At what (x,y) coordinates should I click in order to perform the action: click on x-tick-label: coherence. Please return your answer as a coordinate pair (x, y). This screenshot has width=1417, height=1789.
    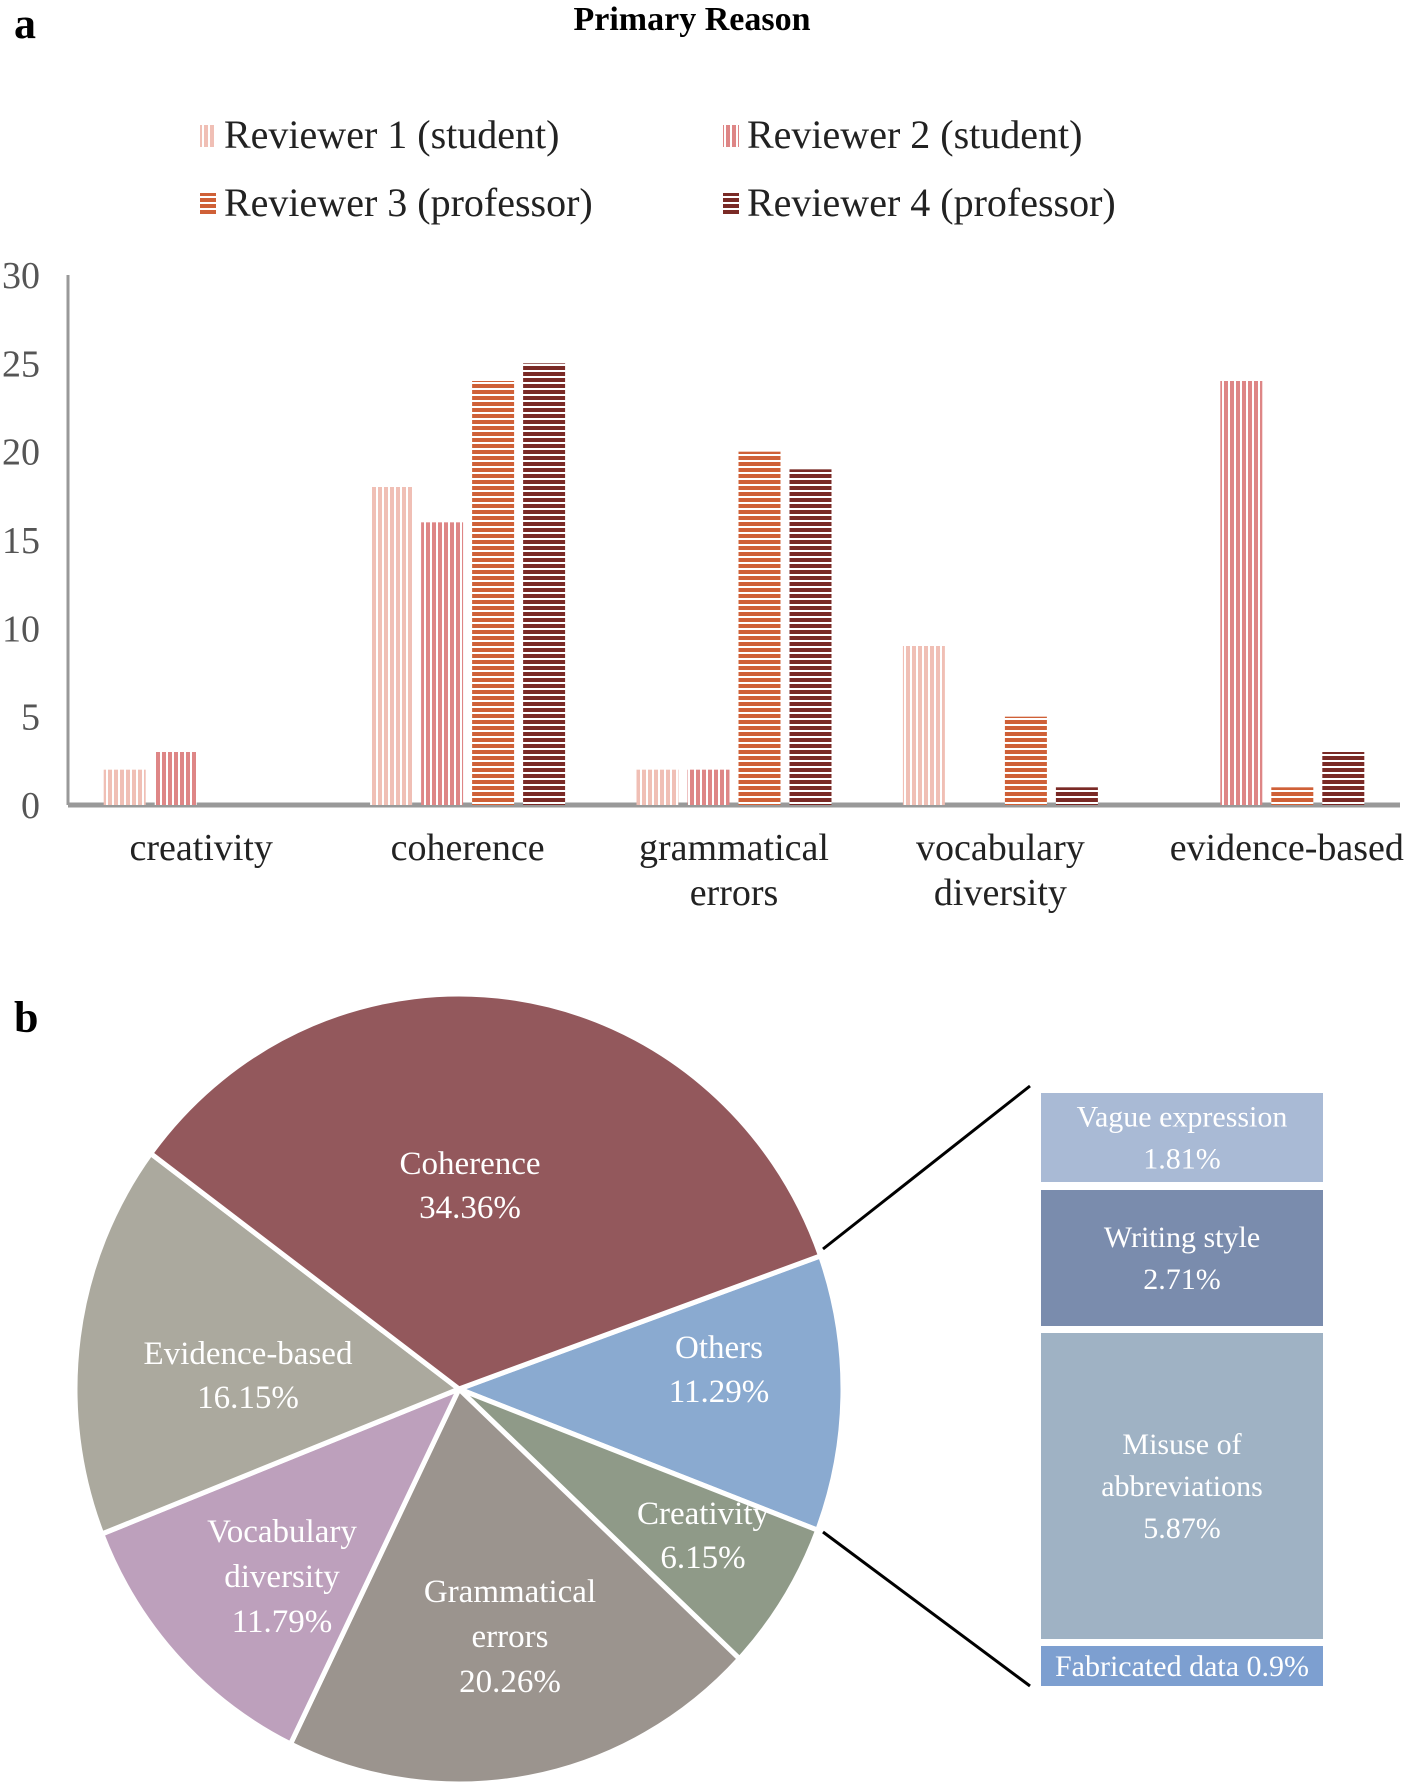
    Looking at the image, I should click on (468, 848).